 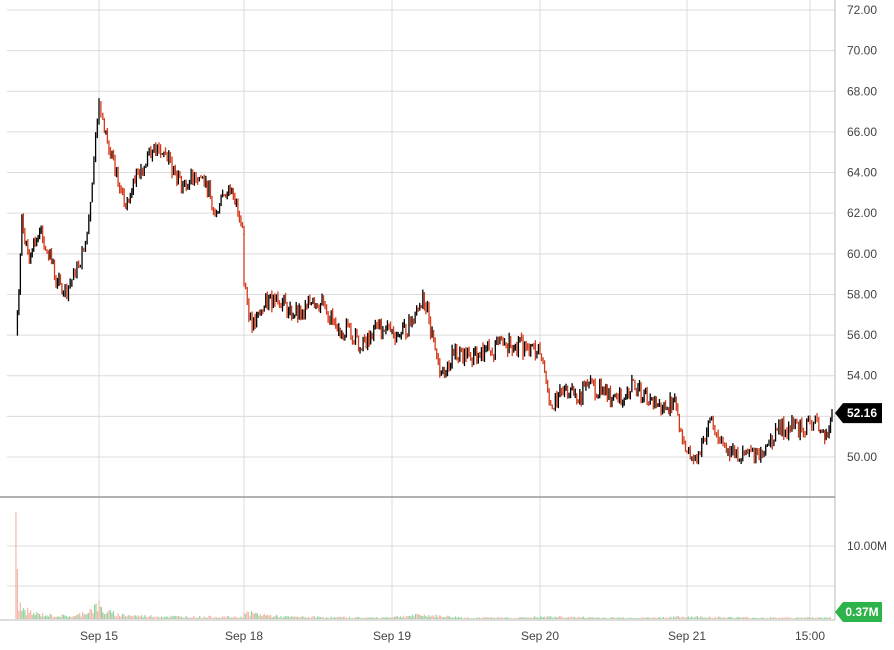 What do you see at coordinates (867, 546) in the screenshot?
I see `volume-y-tick-label: 10.00M` at bounding box center [867, 546].